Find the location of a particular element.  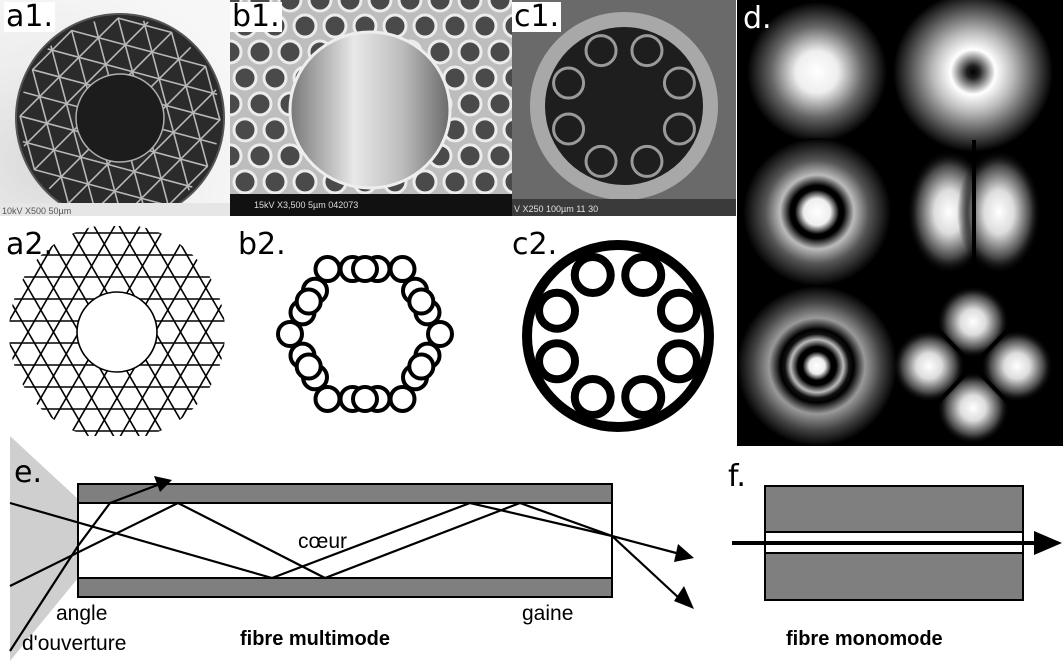

sem-scale-text: 10kV X500 50µm is located at coordinates (36, 211).